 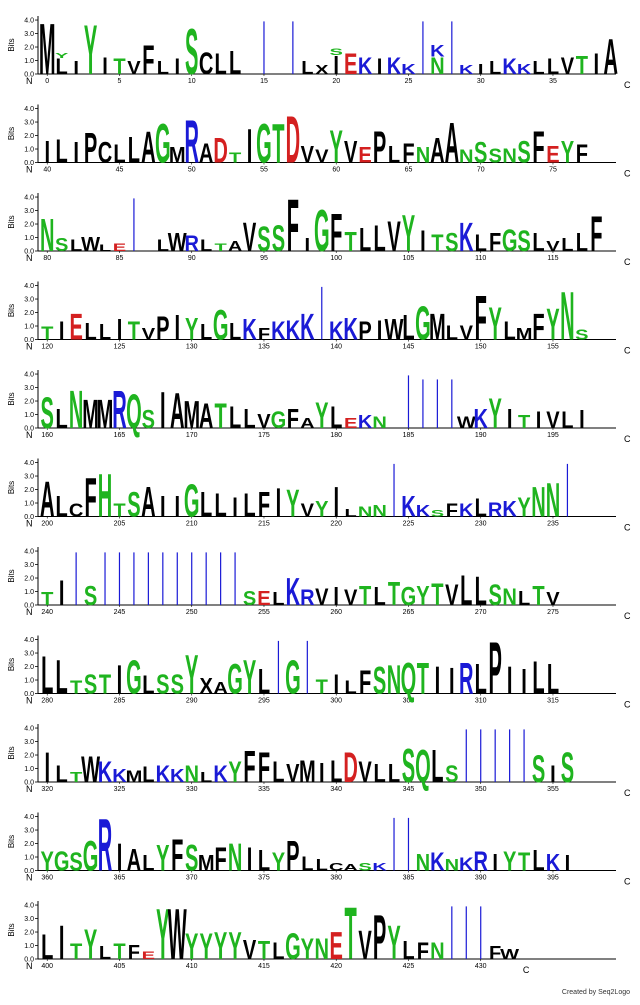 I want to click on x-tick-label: 135, so click(x=264, y=347).